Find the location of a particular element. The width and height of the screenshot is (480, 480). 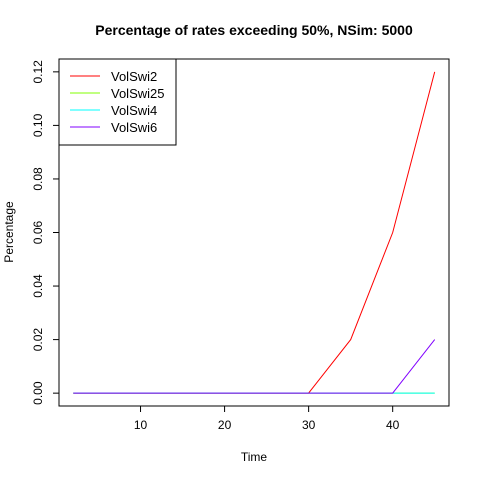

series-line-volswi6 is located at coordinates (254, 366).